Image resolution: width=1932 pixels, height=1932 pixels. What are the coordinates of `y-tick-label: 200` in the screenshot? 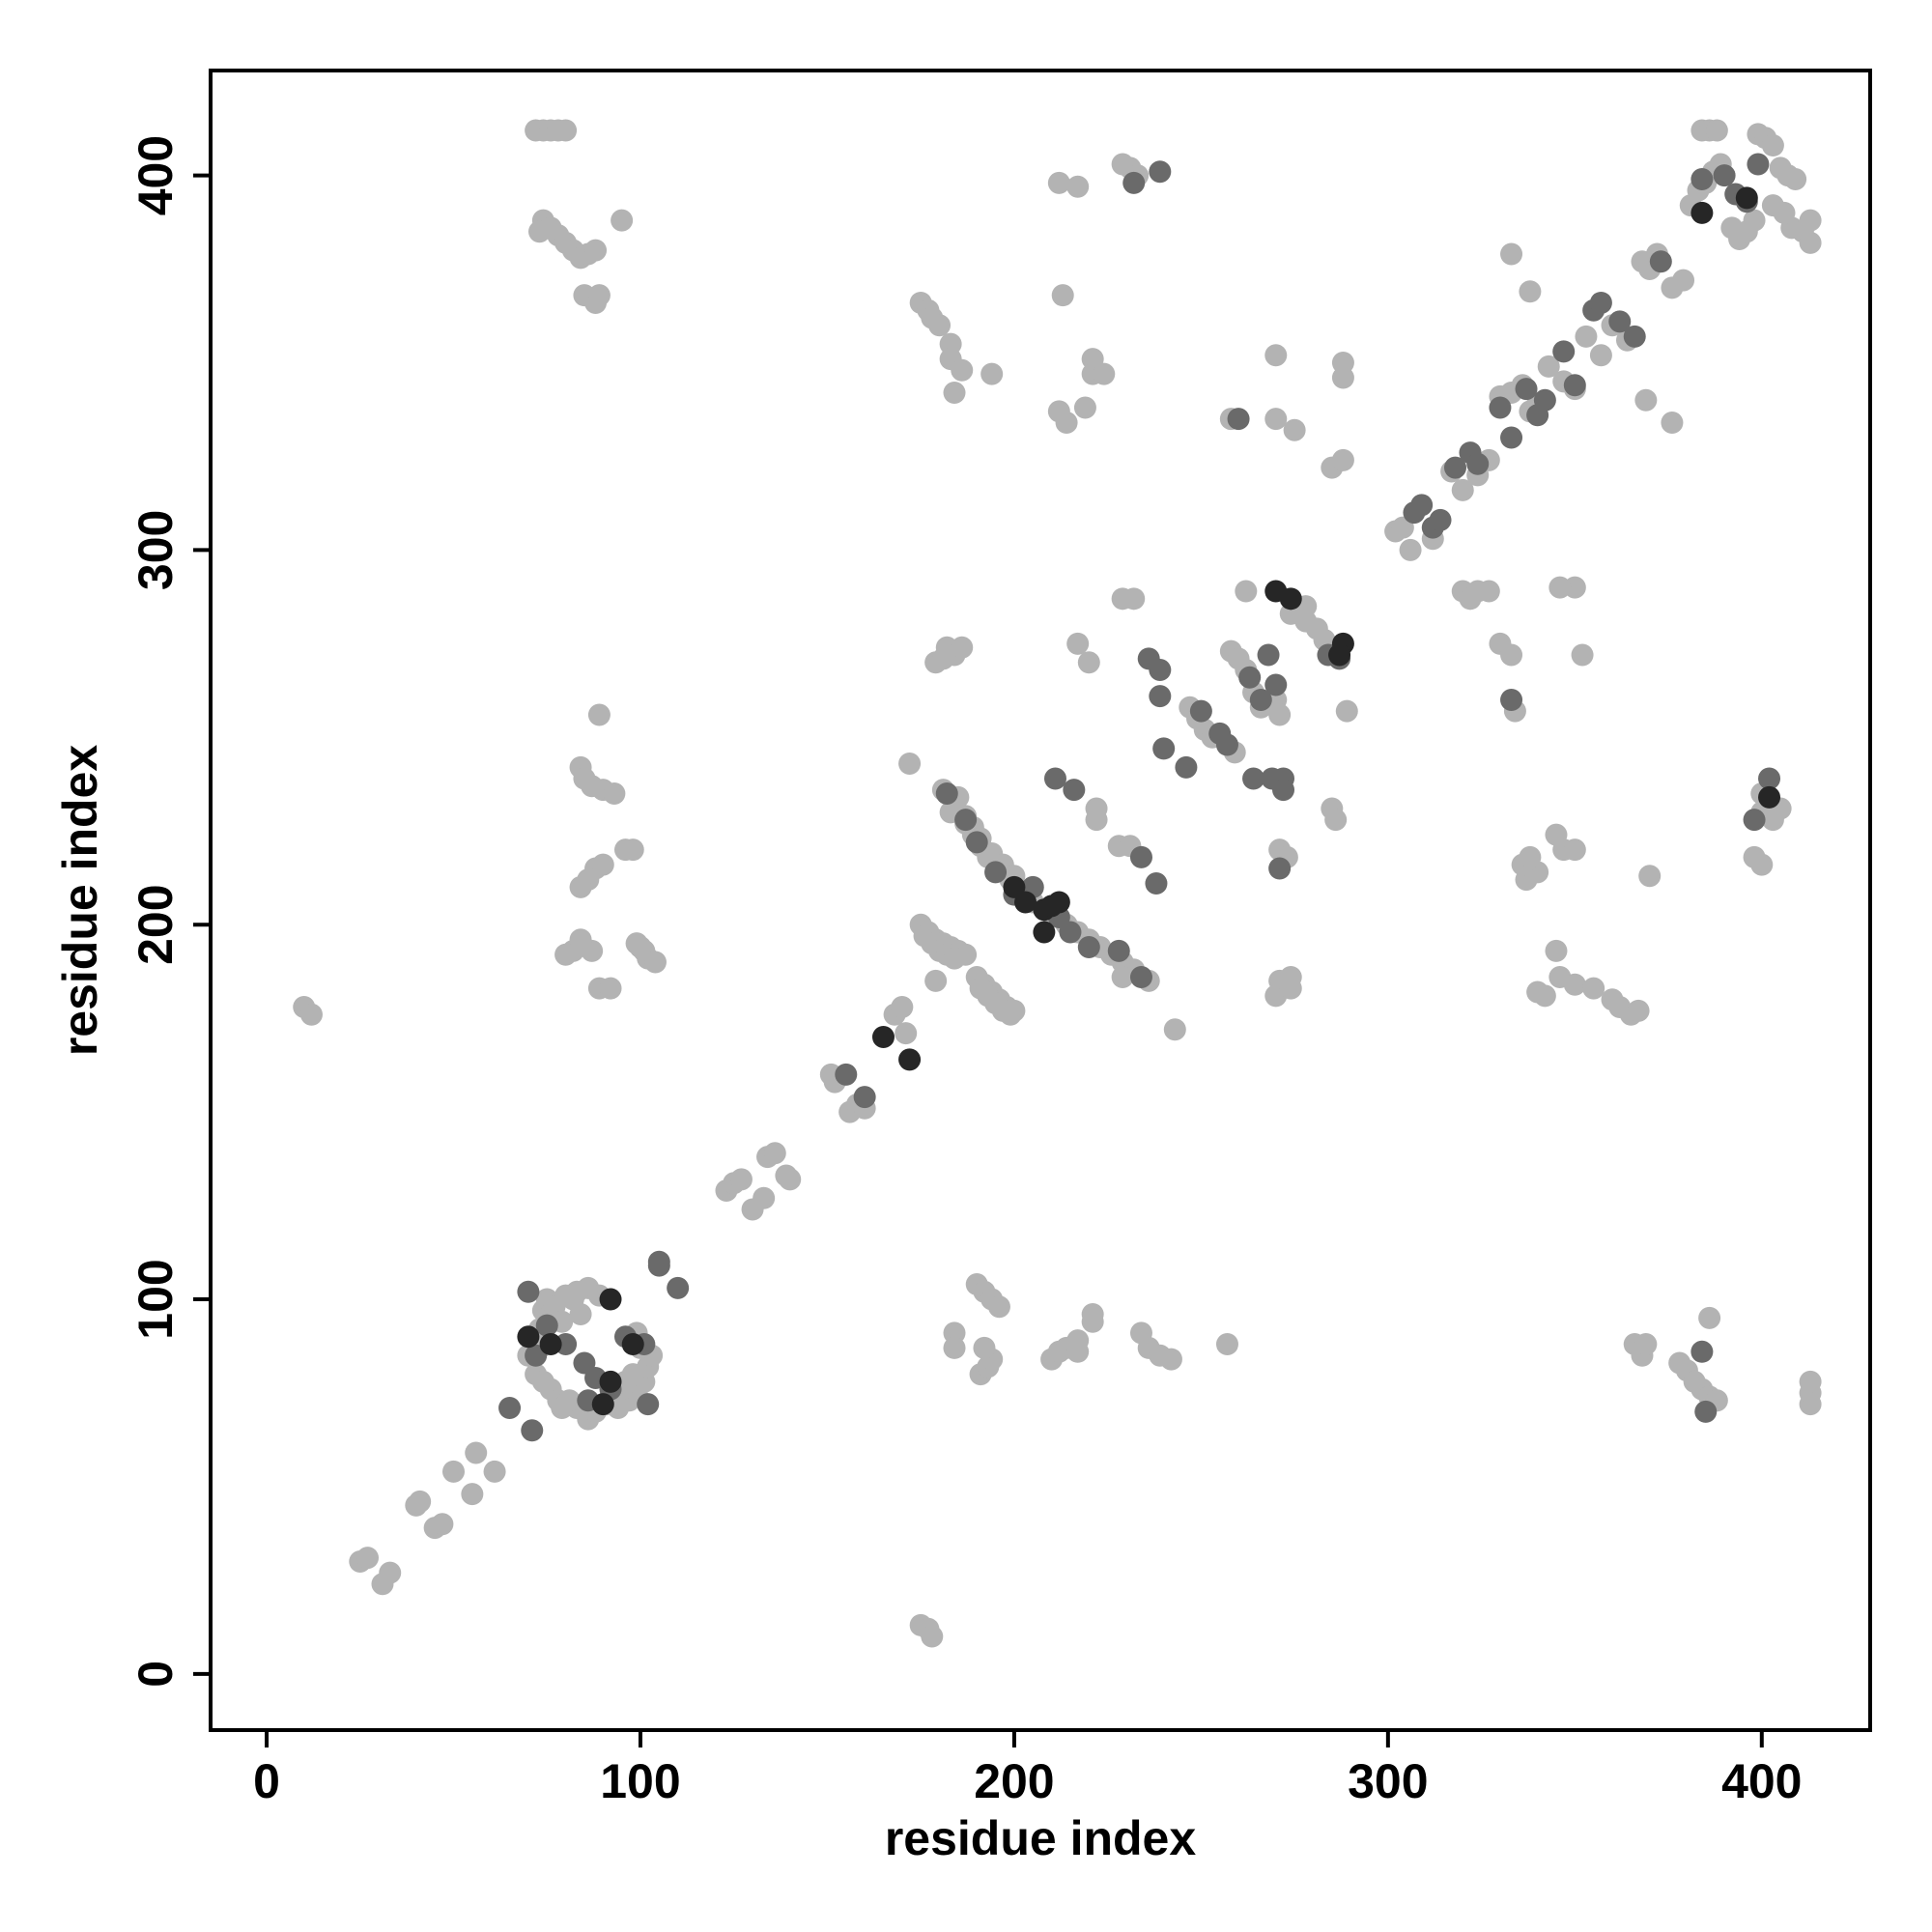 It's located at (155, 924).